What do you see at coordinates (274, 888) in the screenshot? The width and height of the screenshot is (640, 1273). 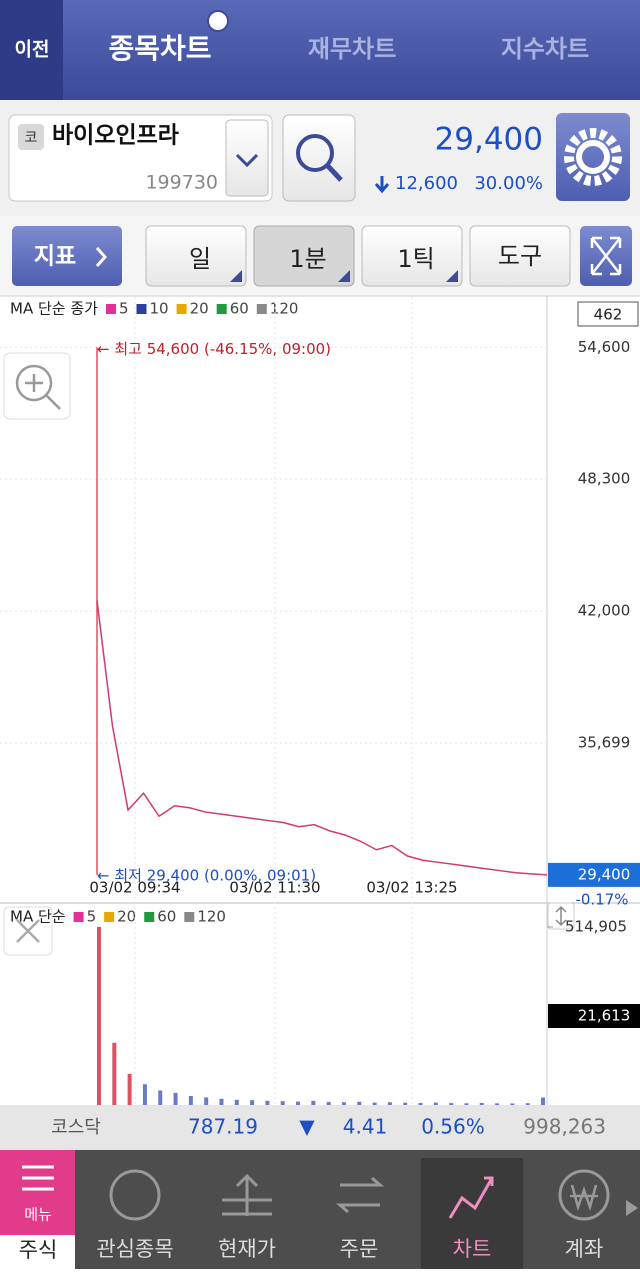 I see `x-tick-label: 03/02 11:30` at bounding box center [274, 888].